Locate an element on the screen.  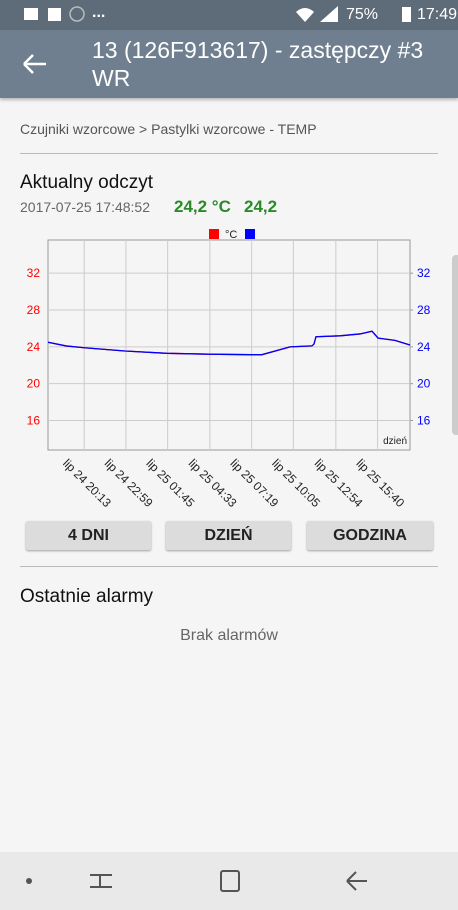
y-tick-label: 16 is located at coordinates (34, 421).